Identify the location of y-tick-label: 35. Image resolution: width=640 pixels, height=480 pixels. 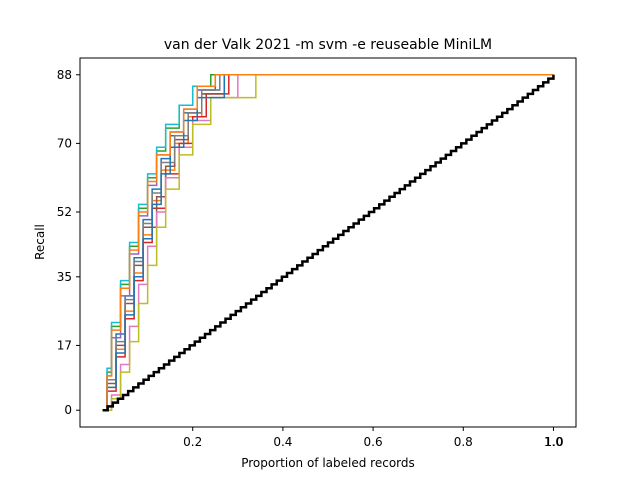
(64, 277).